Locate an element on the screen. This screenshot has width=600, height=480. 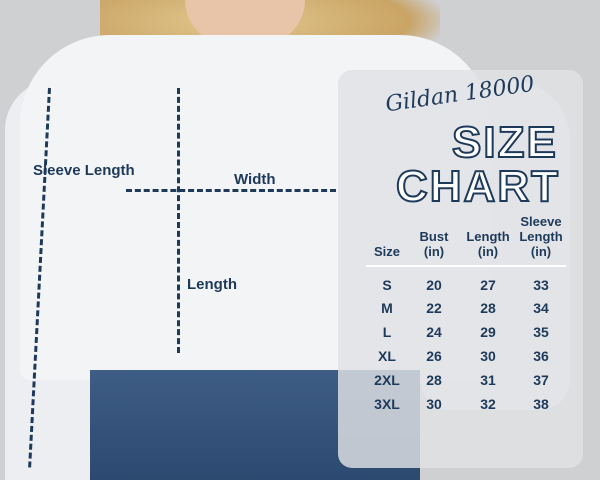
cell: 24 is located at coordinates (434, 332).